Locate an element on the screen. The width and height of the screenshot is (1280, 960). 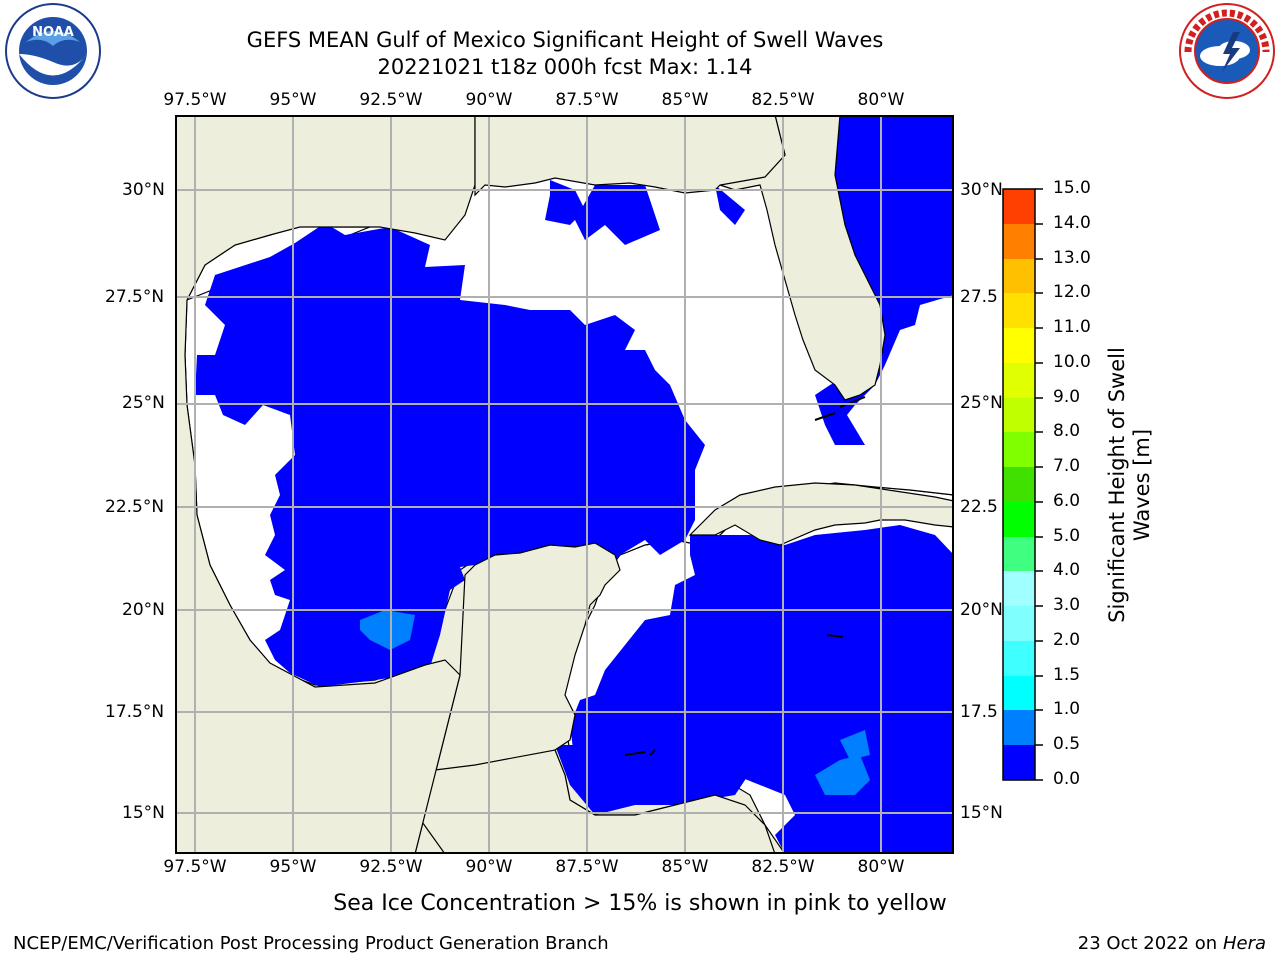
caribbean-islets is located at coordinates (640, 752).